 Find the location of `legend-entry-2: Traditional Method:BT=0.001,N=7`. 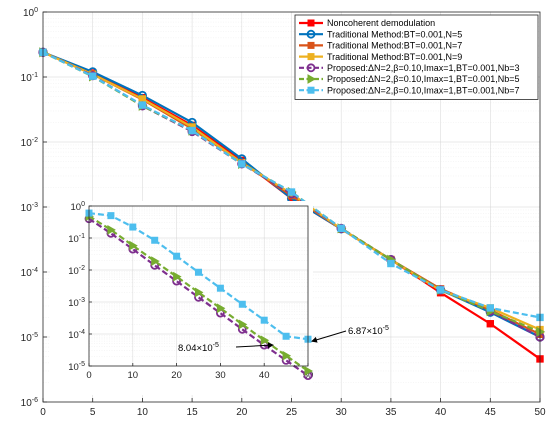

legend-entry-2: Traditional Method:BT=0.001,N=7 is located at coordinates (380, 46).